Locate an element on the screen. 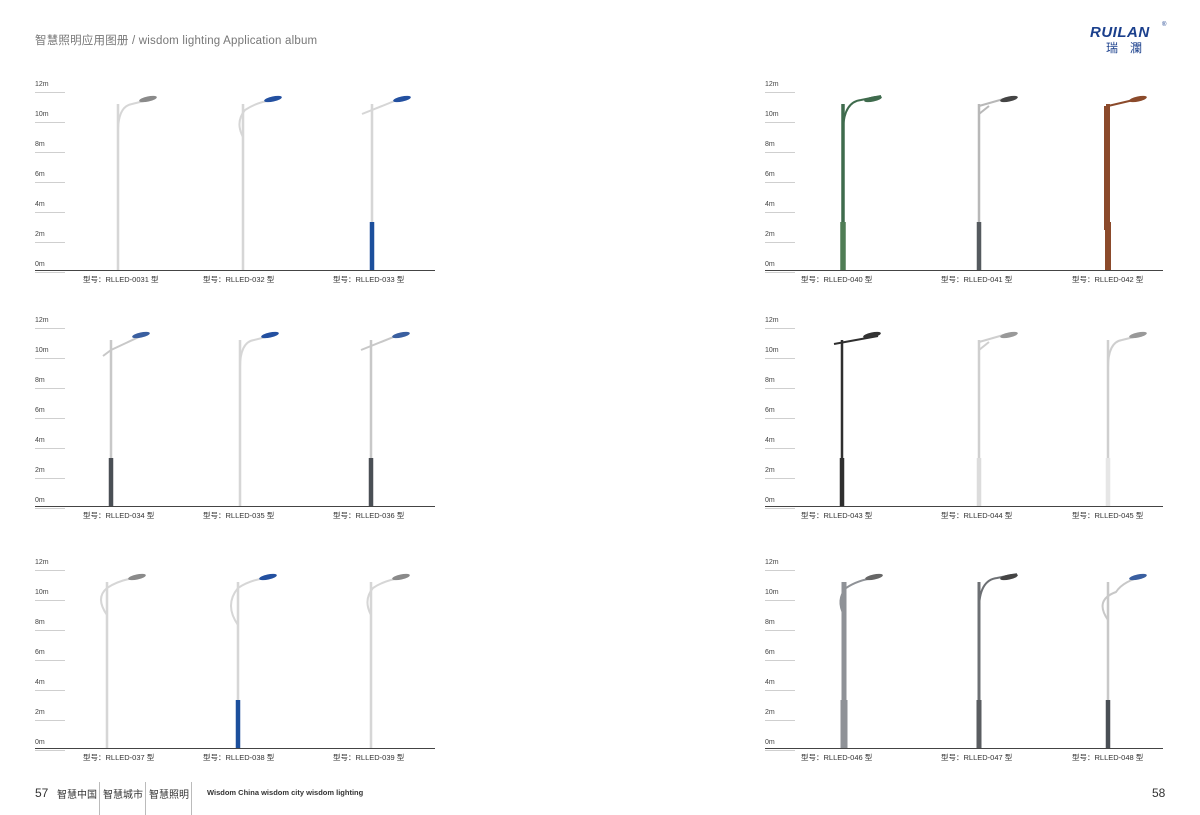  model-label: 型号：RLLED-047 型 is located at coordinates (977, 757).